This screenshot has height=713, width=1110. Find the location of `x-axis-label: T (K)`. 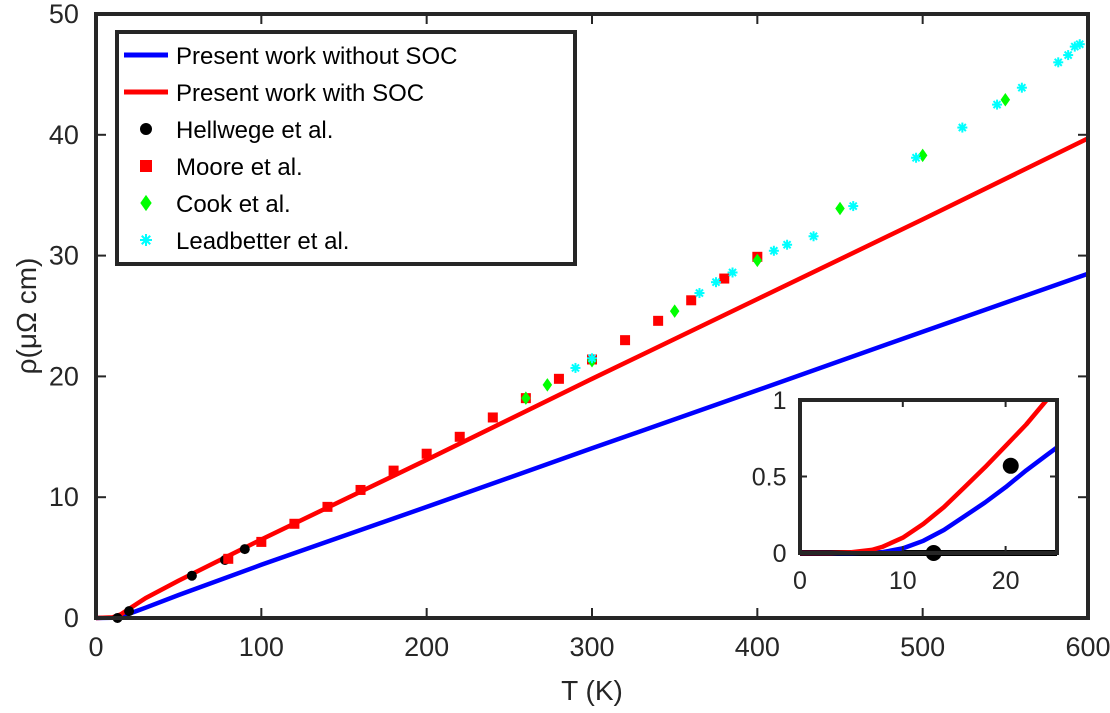

x-axis-label: T (K) is located at coordinates (592, 690).